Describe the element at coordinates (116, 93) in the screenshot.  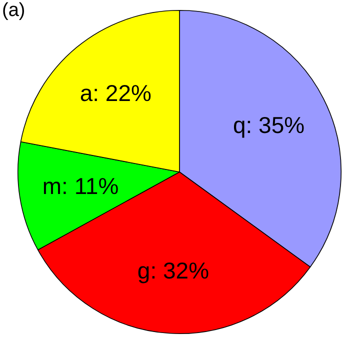
I see `slice-label: a: 22%` at that location.